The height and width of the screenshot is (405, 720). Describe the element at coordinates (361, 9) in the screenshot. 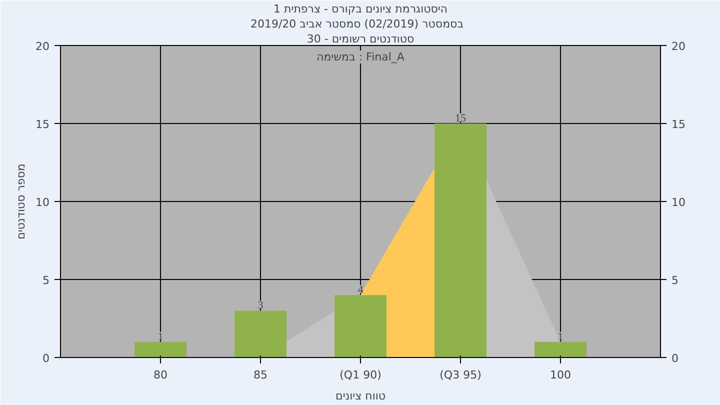

I see `chart-title: היסטוגרמת ציונים בקורס - צרפתית 1` at that location.